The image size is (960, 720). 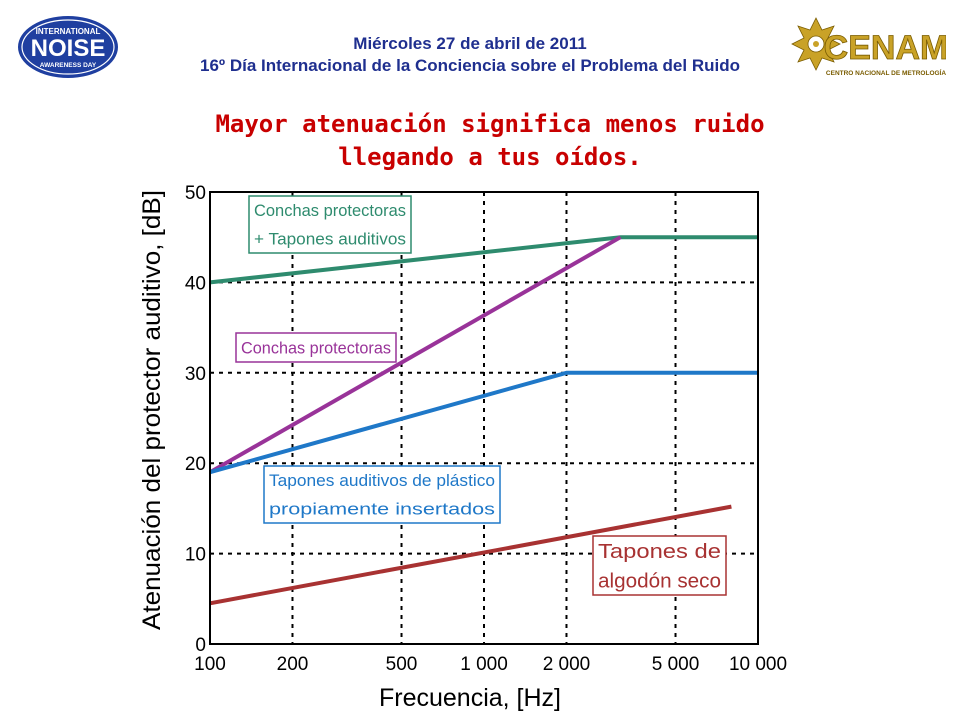 I want to click on series-label-text: Tapones de, so click(x=659, y=552).